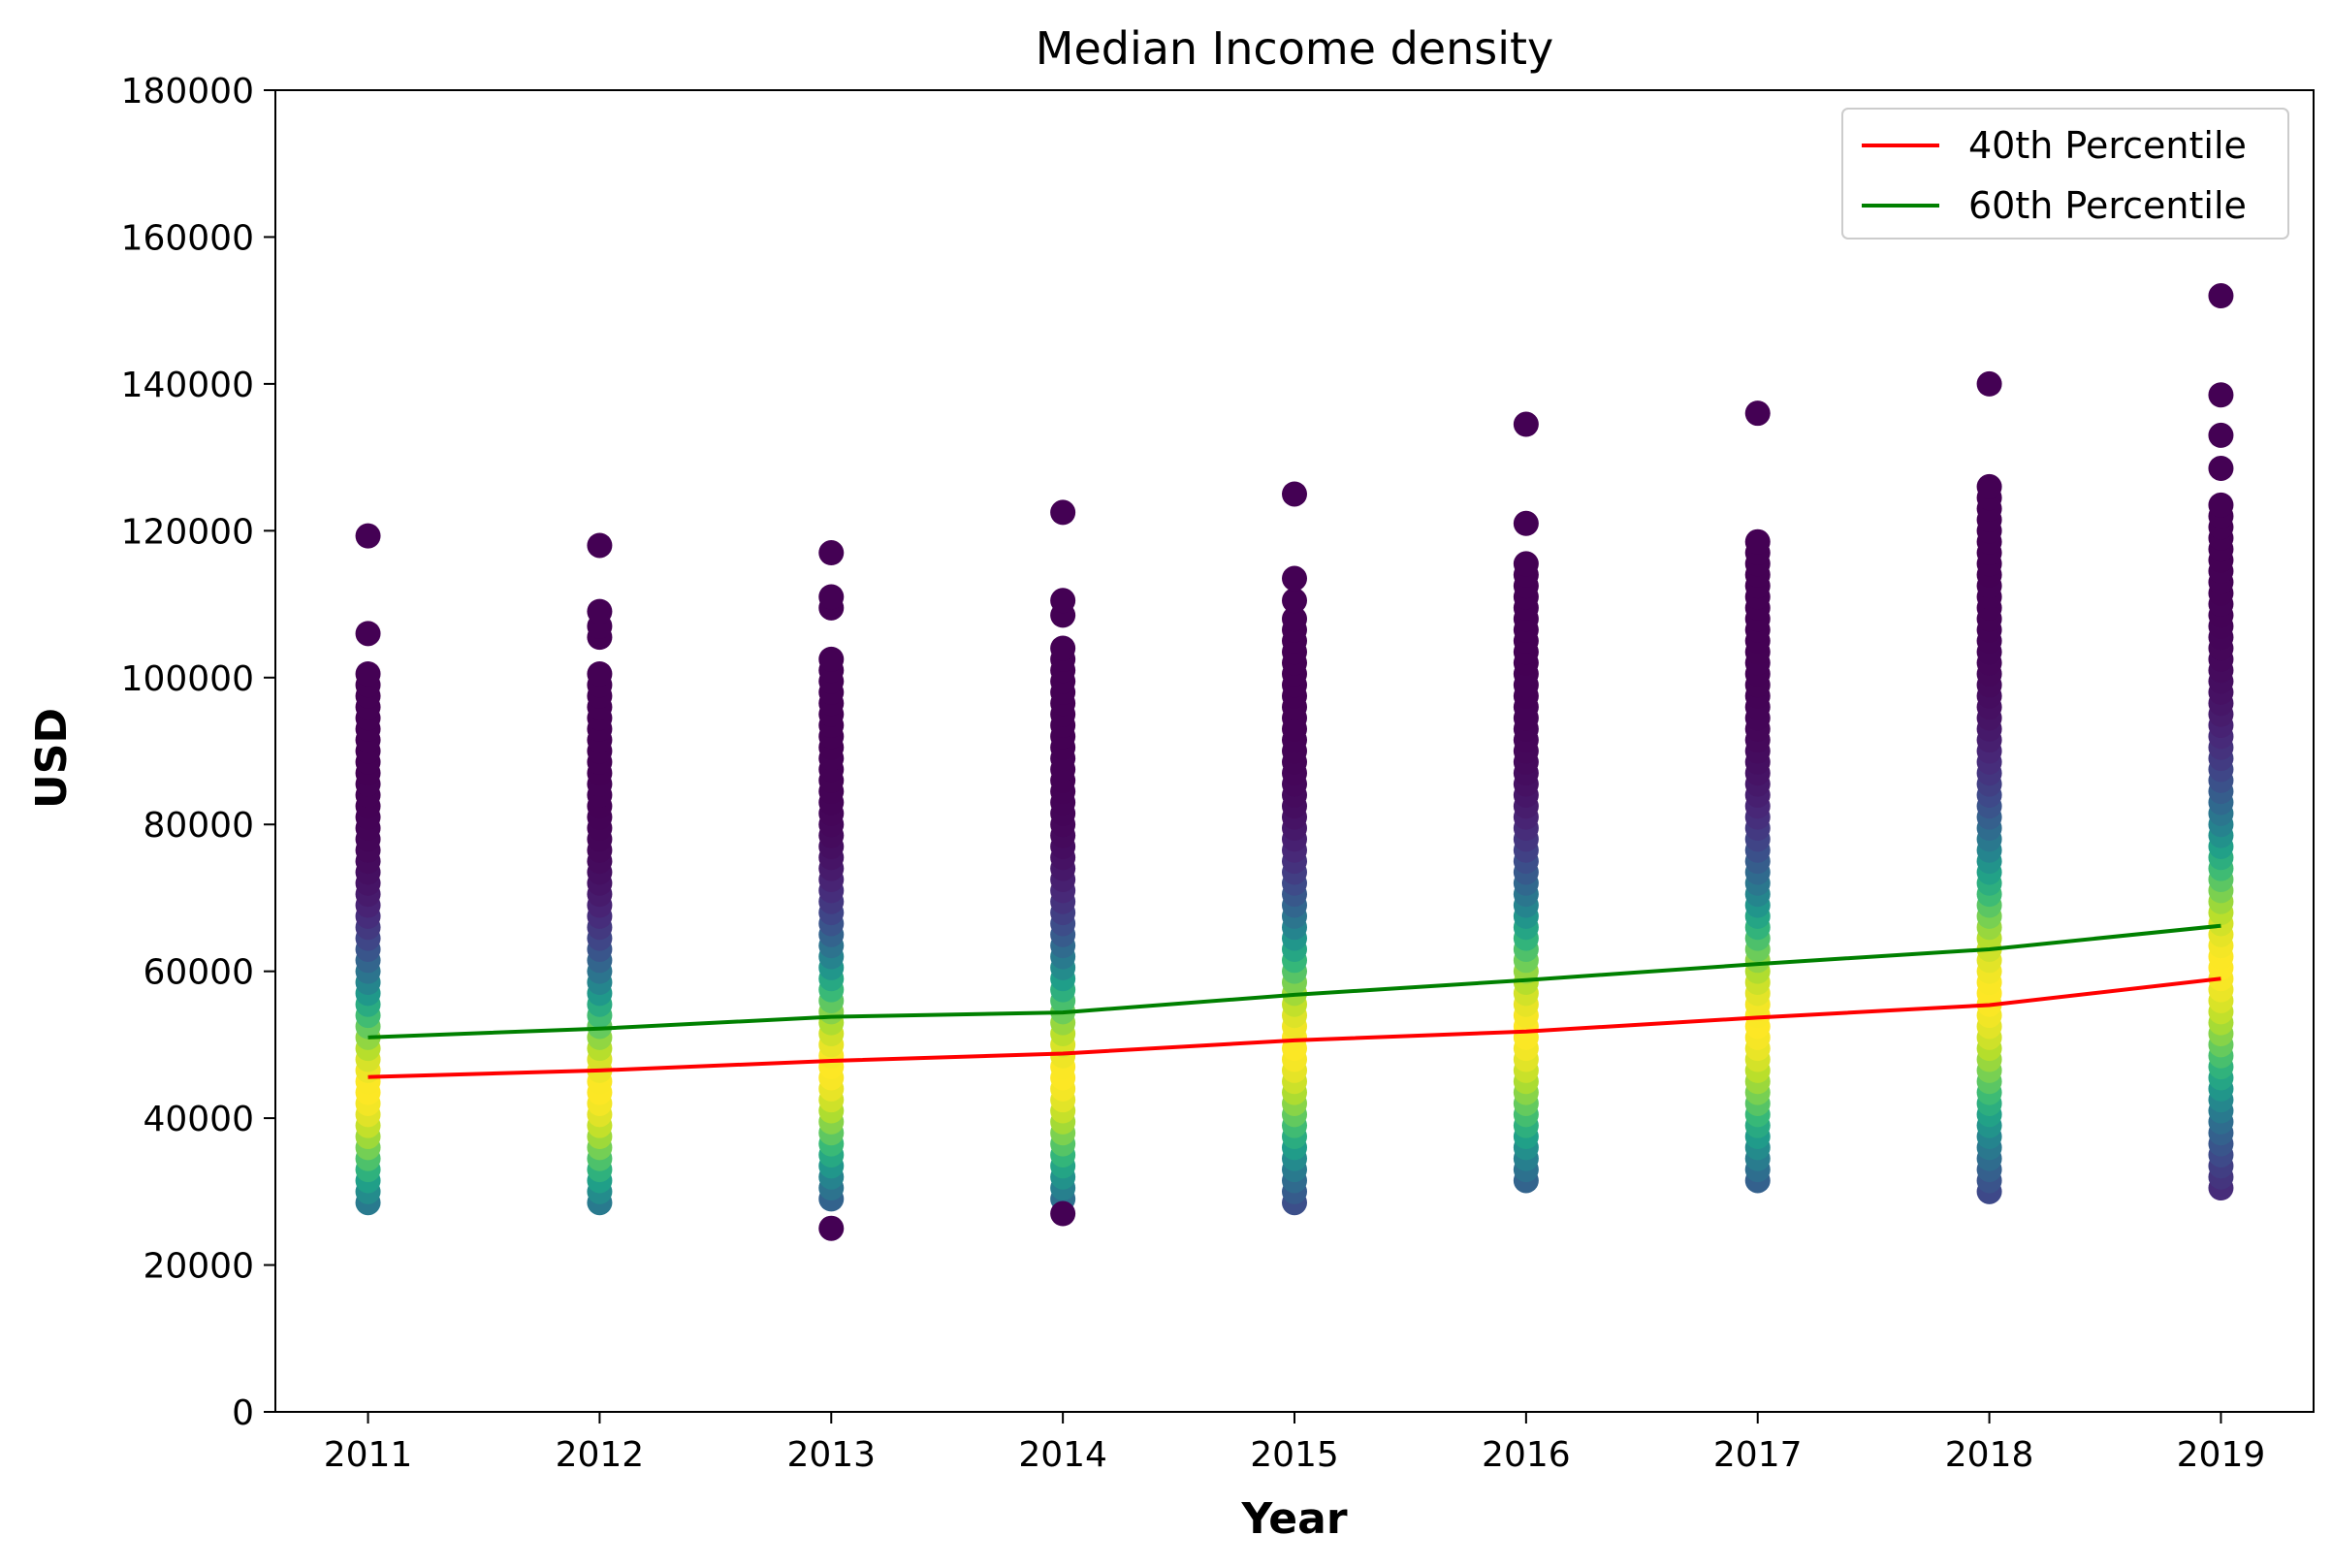 The width and height of the screenshot is (2332, 1568). I want to click on x-tick-label: 2019, so click(2221, 1455).